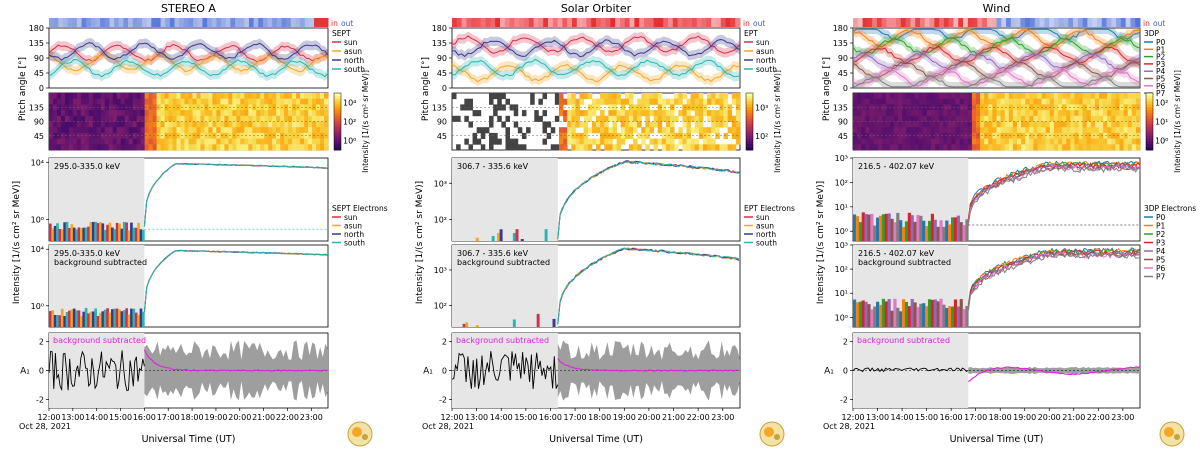 The width and height of the screenshot is (1200, 453). I want to click on intensity-legend-P0: P0, so click(1161, 217).